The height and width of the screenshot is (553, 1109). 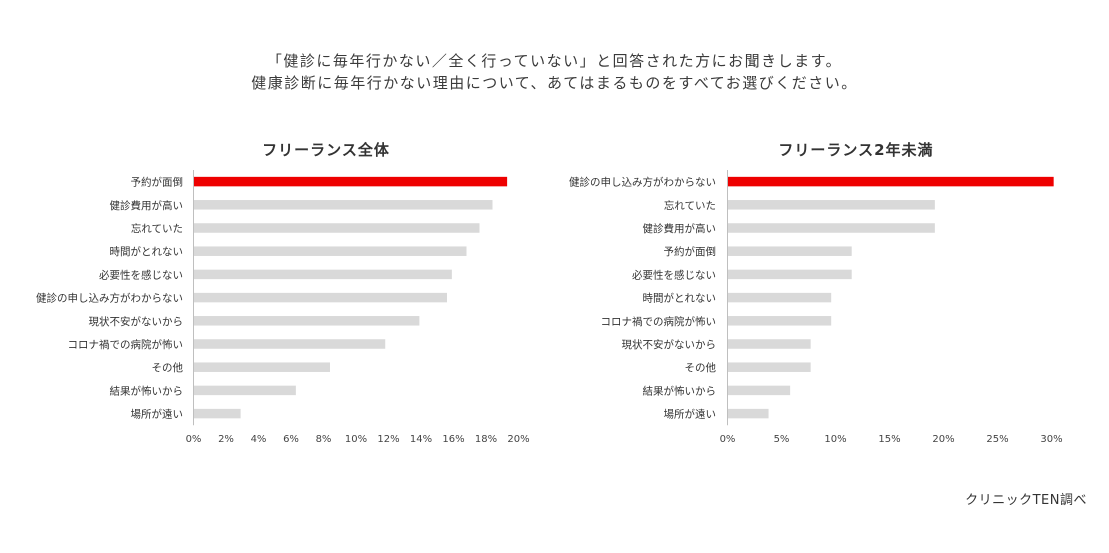 What do you see at coordinates (453, 439) in the screenshot?
I see `x-tick-label: 16%` at bounding box center [453, 439].